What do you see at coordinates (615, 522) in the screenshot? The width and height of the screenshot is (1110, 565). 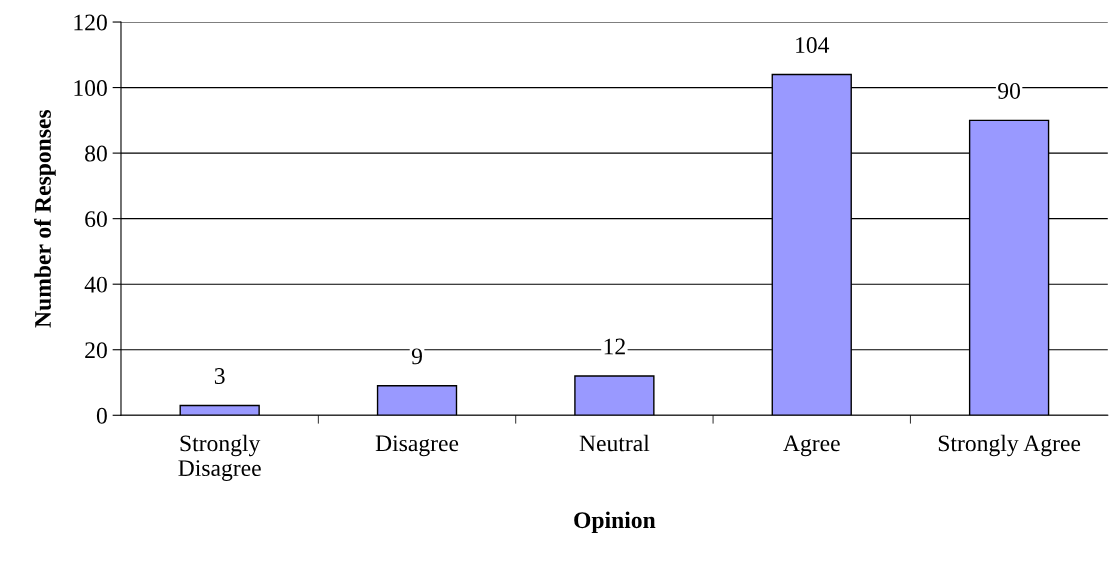 I see `x-axis-title: Opinion` at bounding box center [615, 522].